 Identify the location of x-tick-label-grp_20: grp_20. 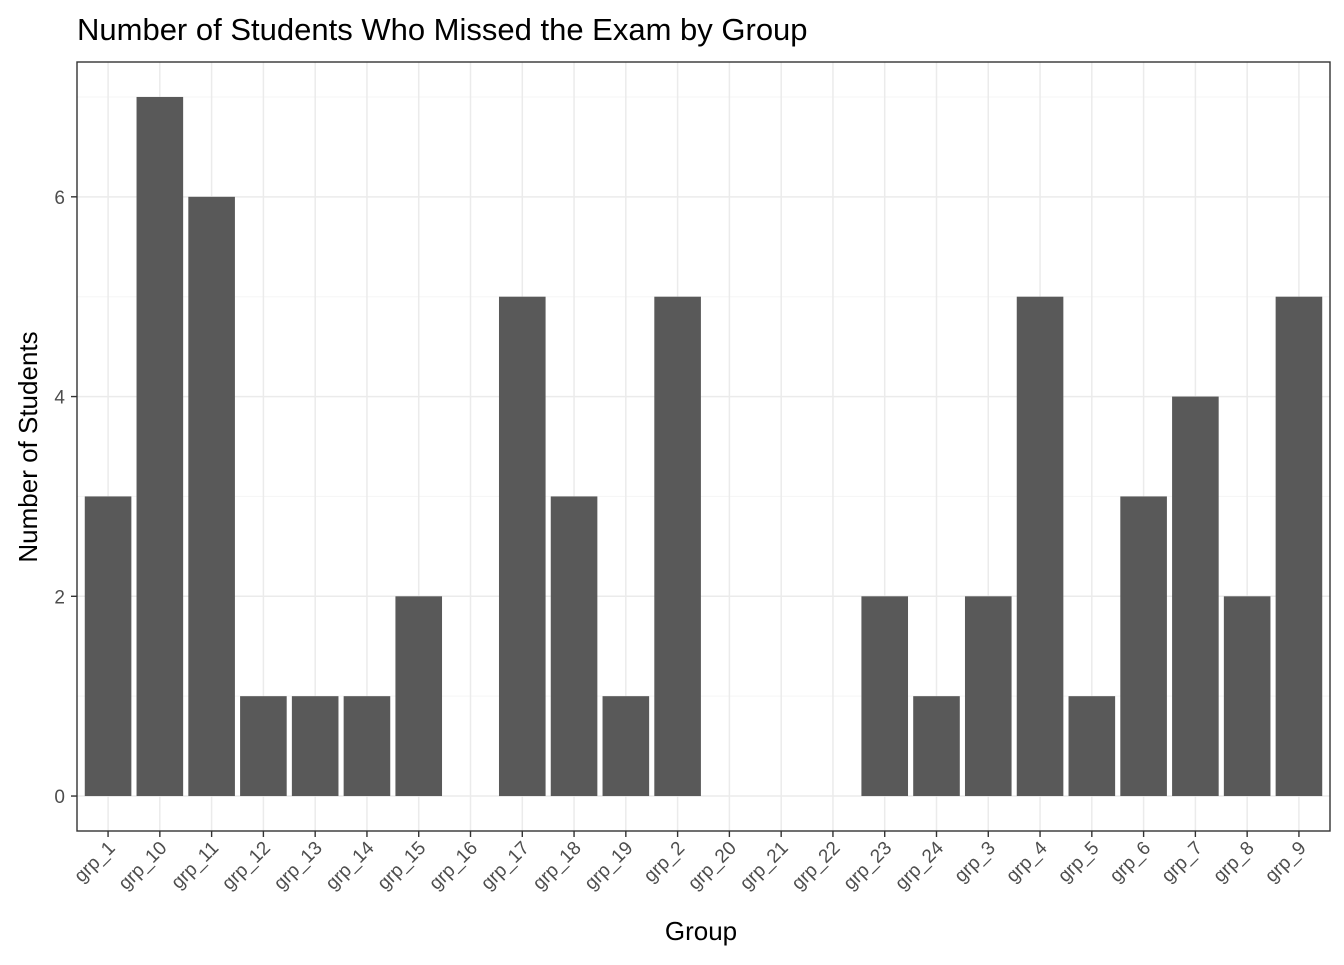
(712, 866).